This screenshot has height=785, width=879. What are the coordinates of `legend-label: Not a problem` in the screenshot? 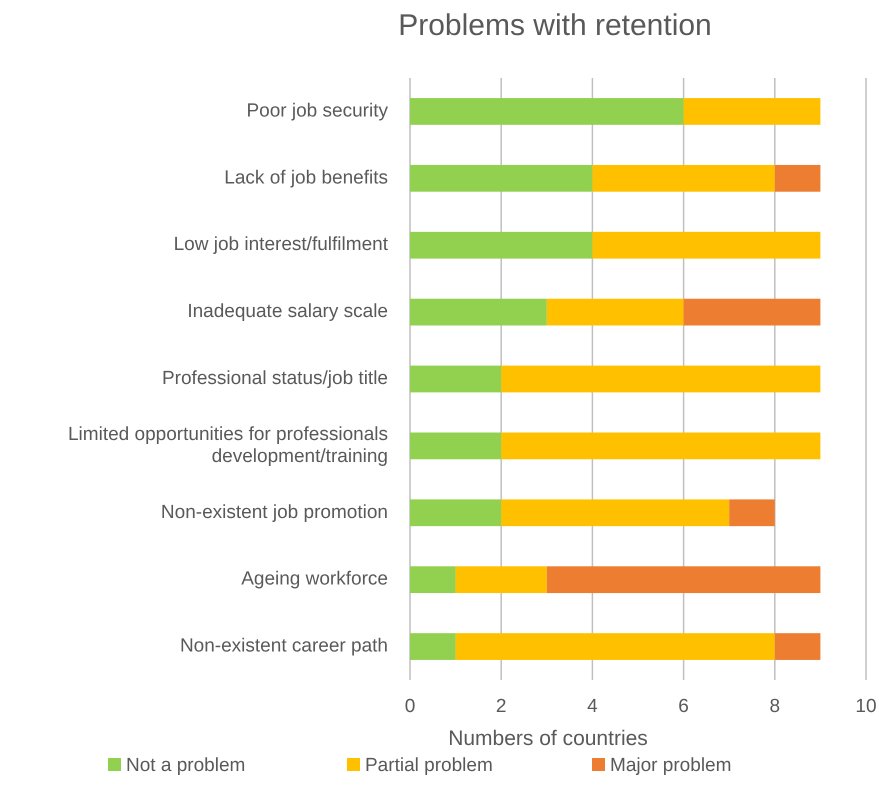 It's located at (186, 765).